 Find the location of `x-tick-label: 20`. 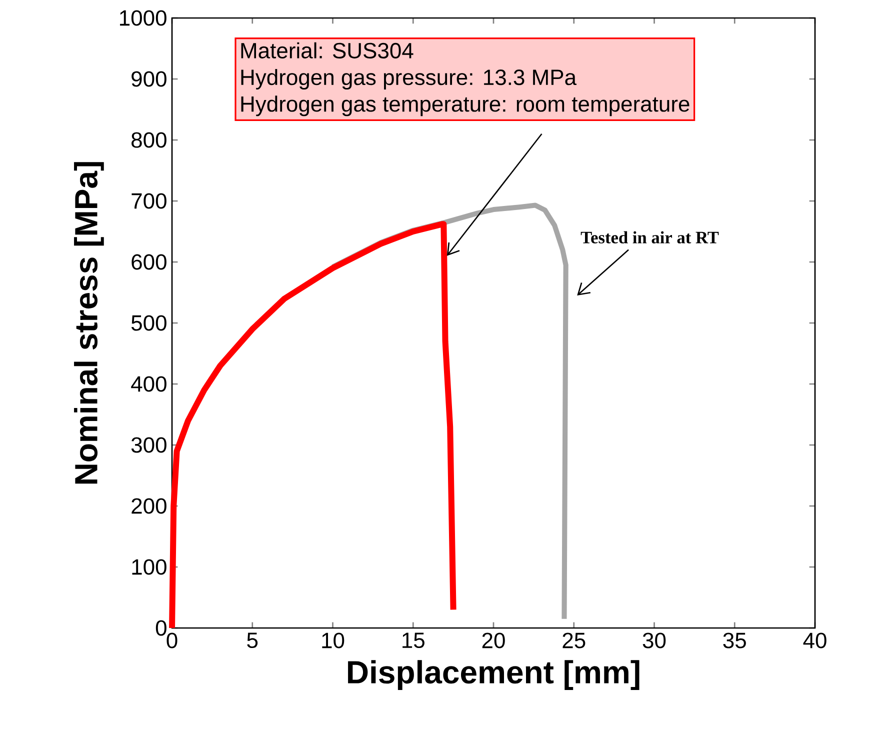

x-tick-label: 20 is located at coordinates (493, 640).